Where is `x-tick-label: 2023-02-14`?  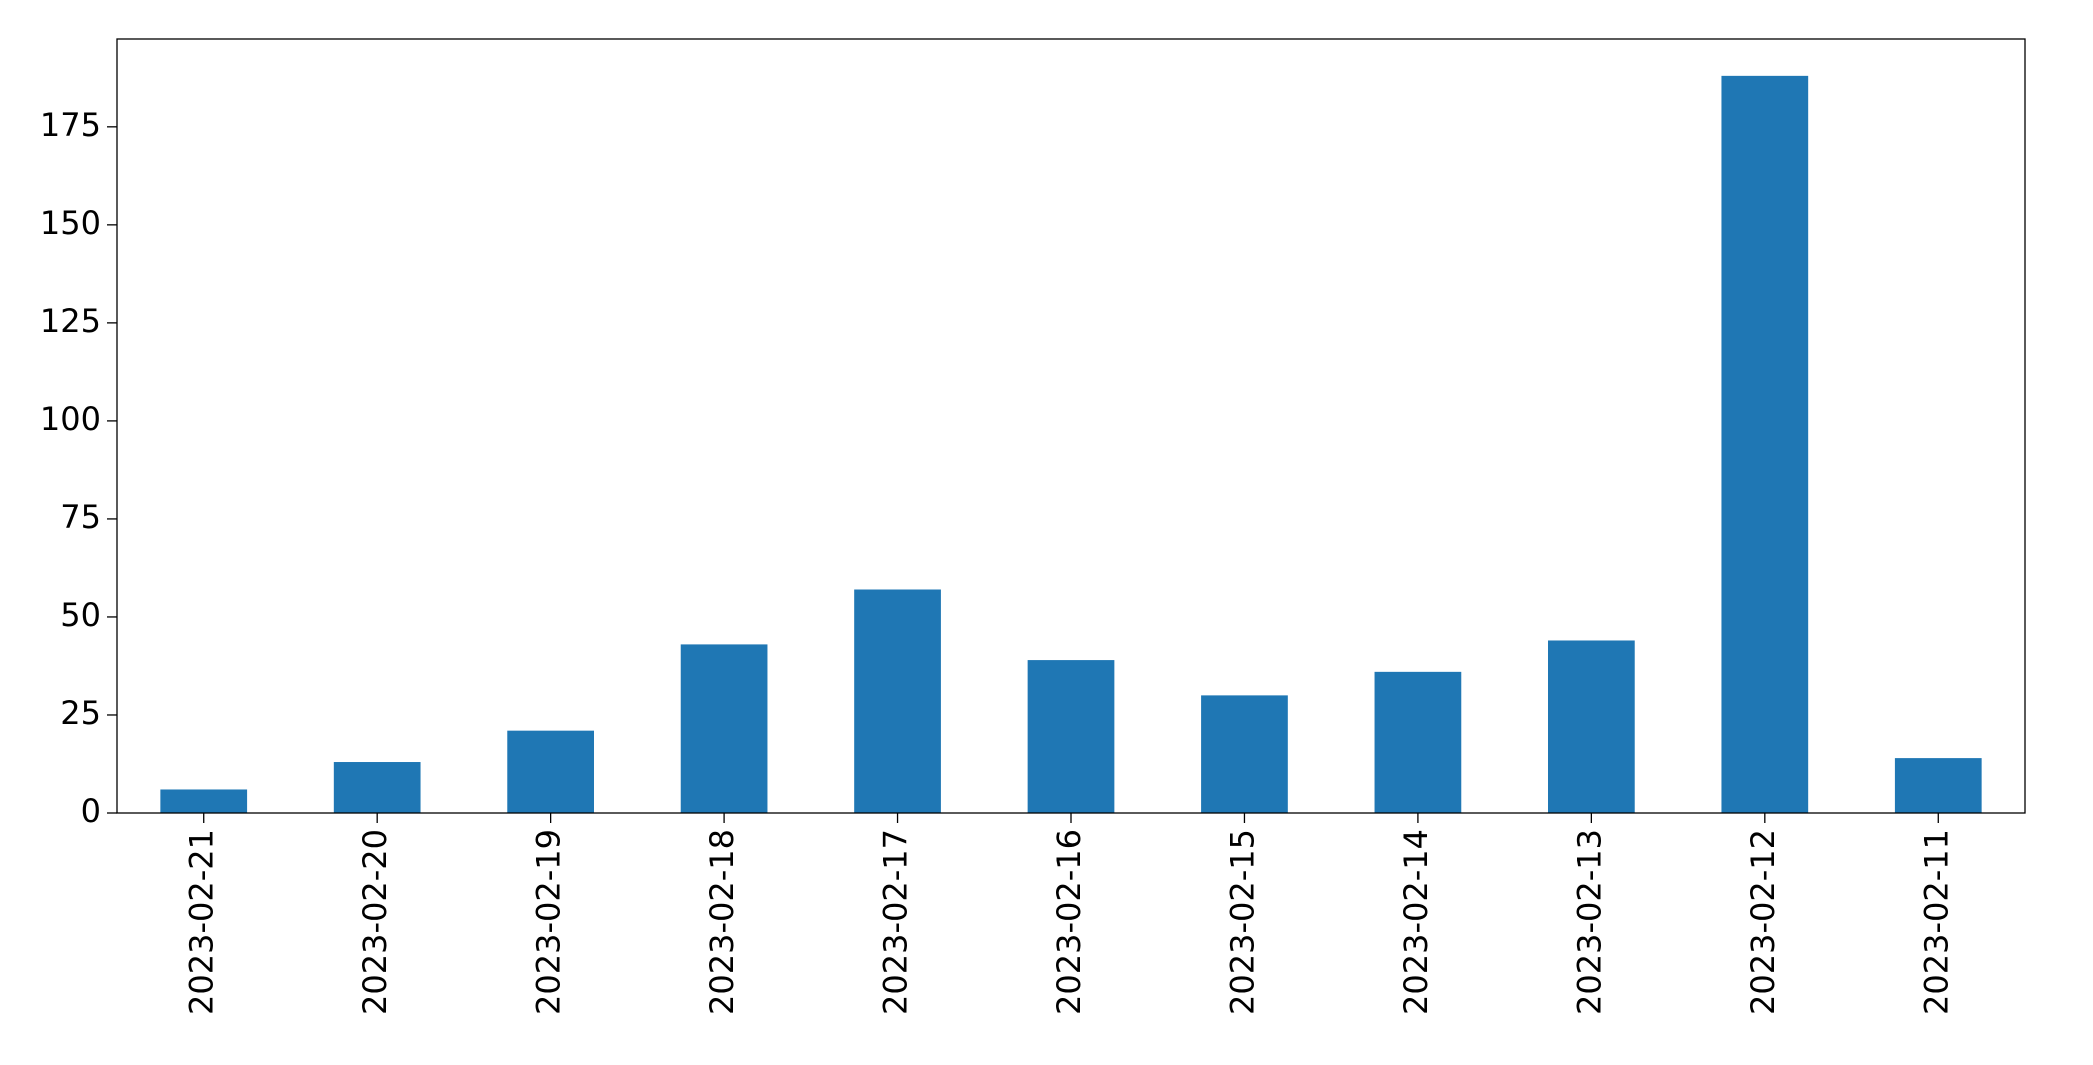
x-tick-label: 2023-02-14 is located at coordinates (1416, 922).